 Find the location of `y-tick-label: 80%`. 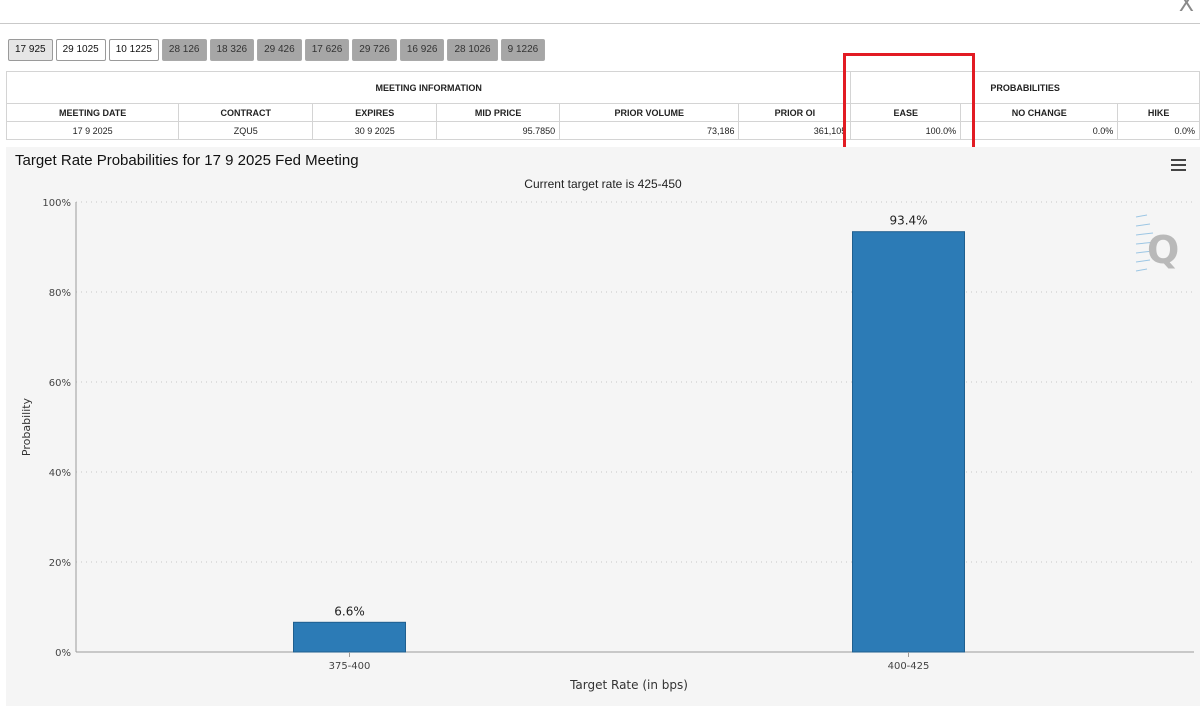

y-tick-label: 80% is located at coordinates (60, 293).